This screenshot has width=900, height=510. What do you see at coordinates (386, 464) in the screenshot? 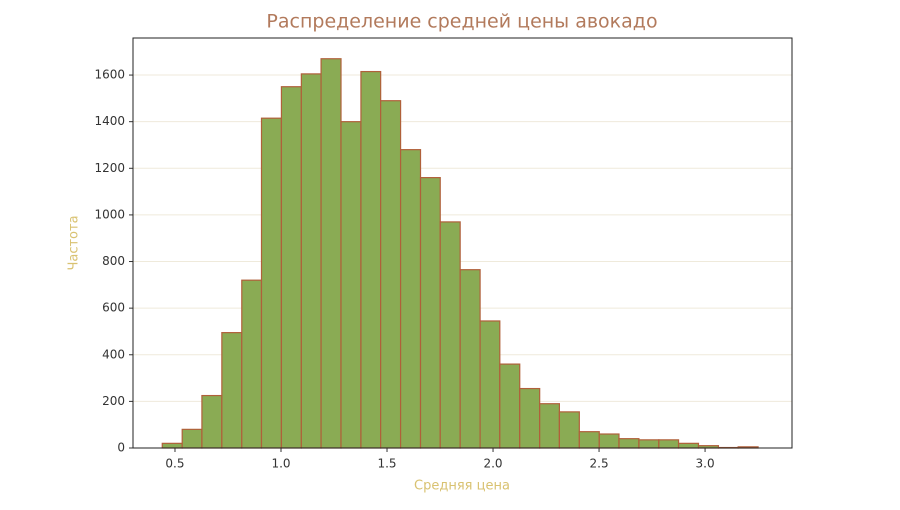
I see `x-tick-label: 1.5` at bounding box center [386, 464].